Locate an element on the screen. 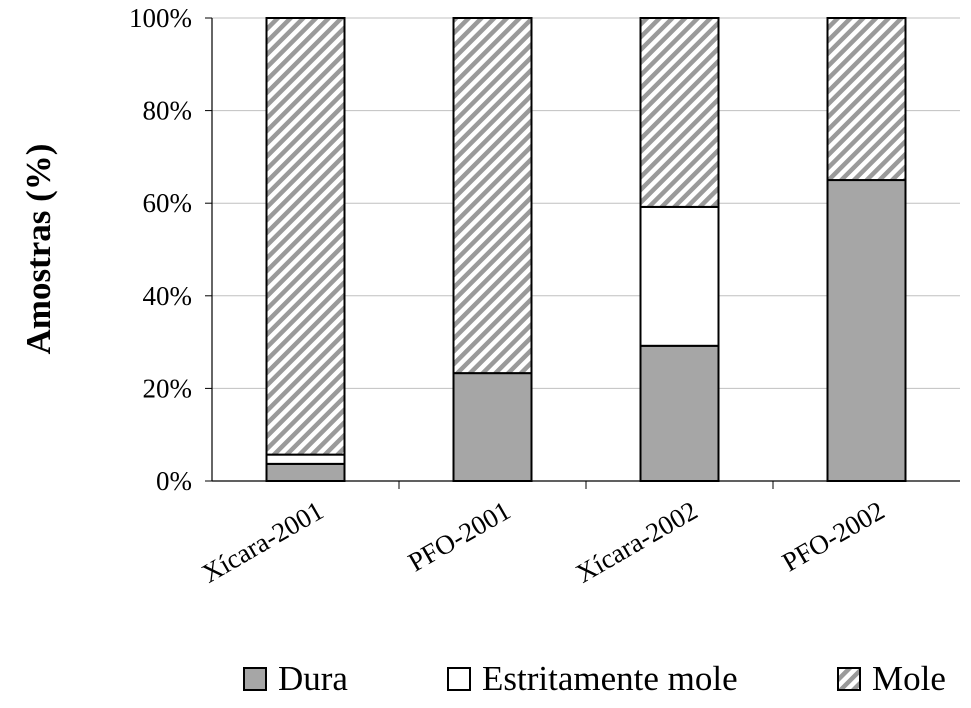  legend-label-estritamente-mole: Estritamente mole is located at coordinates (610, 678).